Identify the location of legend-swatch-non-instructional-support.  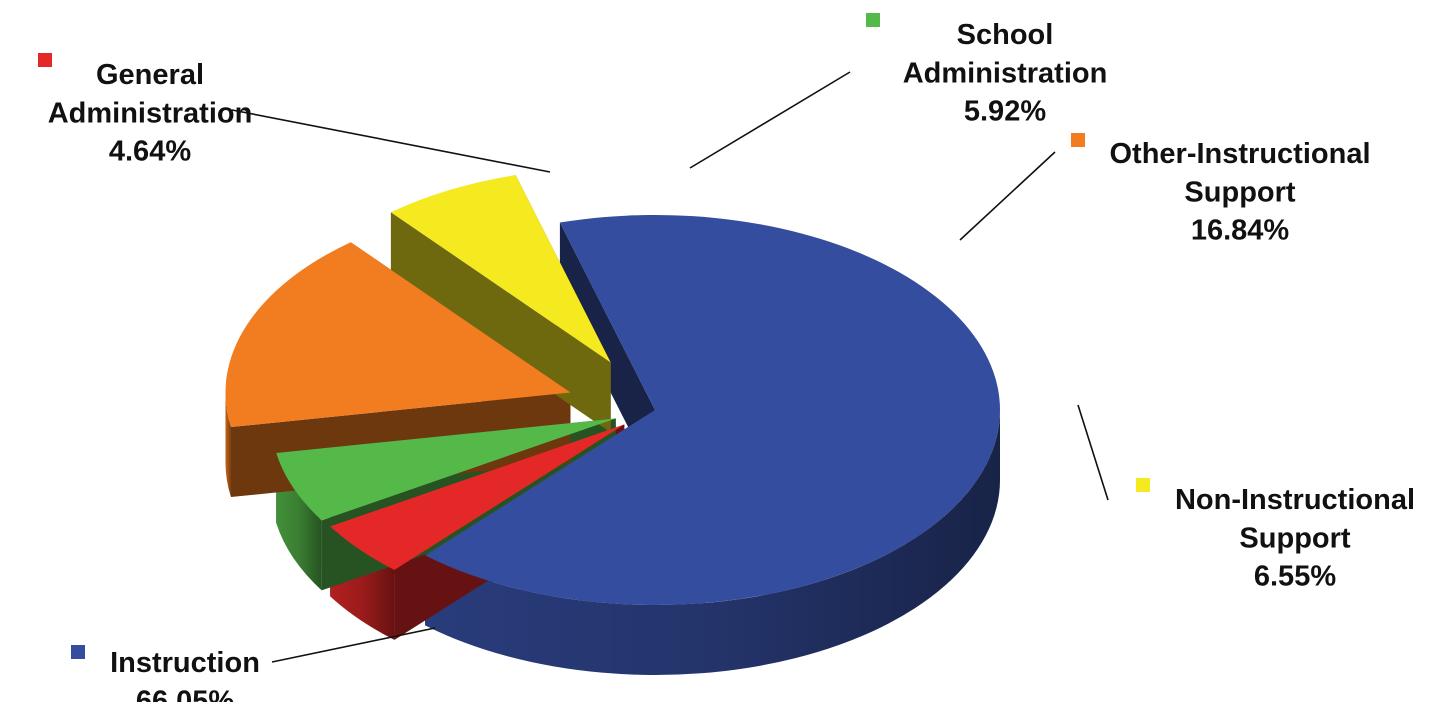
(1143, 485).